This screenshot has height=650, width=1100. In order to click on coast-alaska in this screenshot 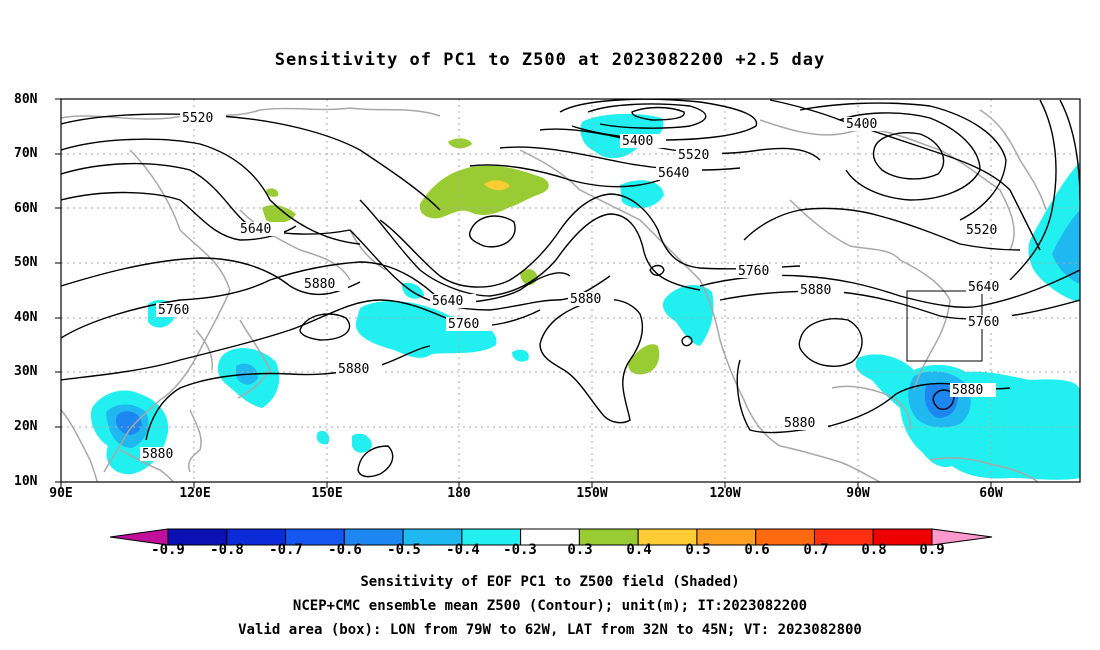, I will do `click(610, 215)`.